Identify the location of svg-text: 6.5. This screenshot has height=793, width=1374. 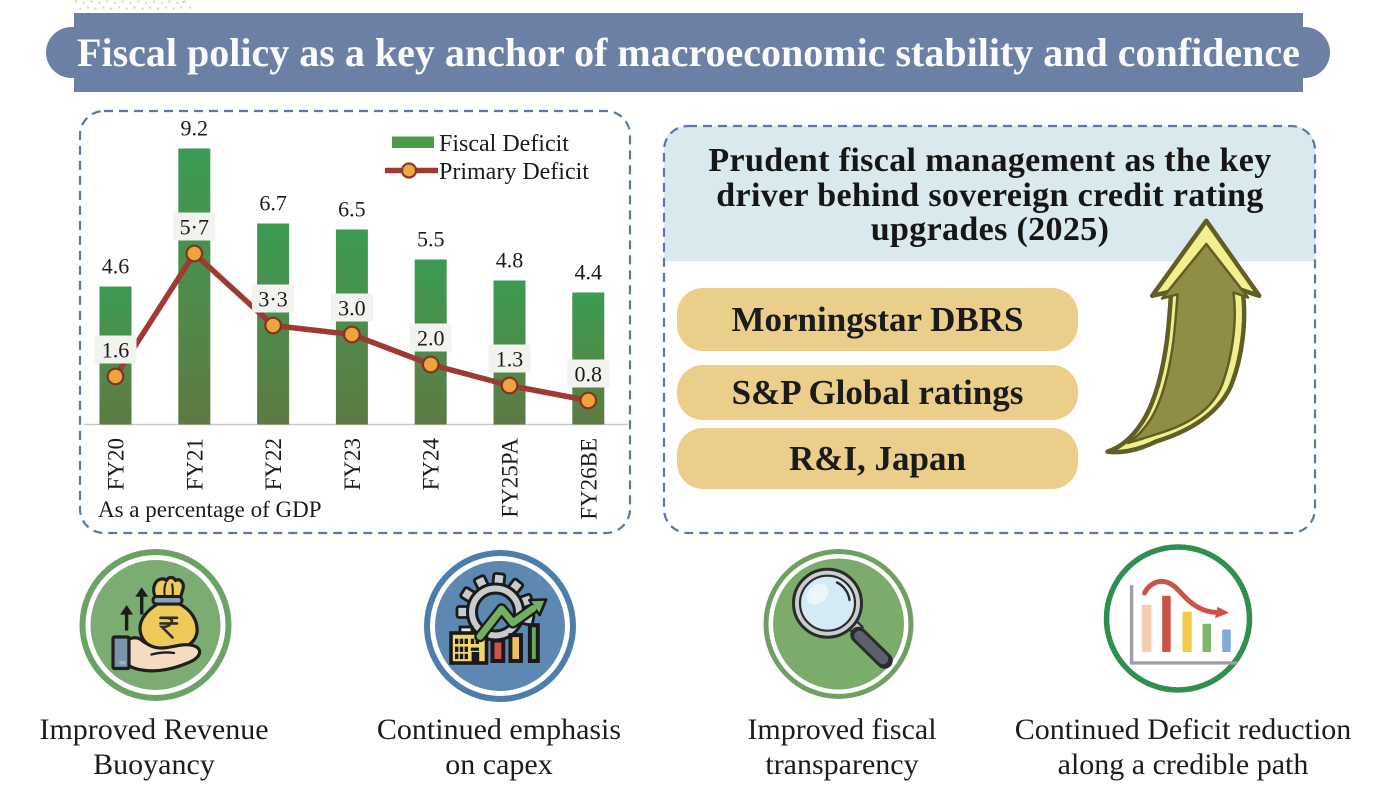
(352, 209).